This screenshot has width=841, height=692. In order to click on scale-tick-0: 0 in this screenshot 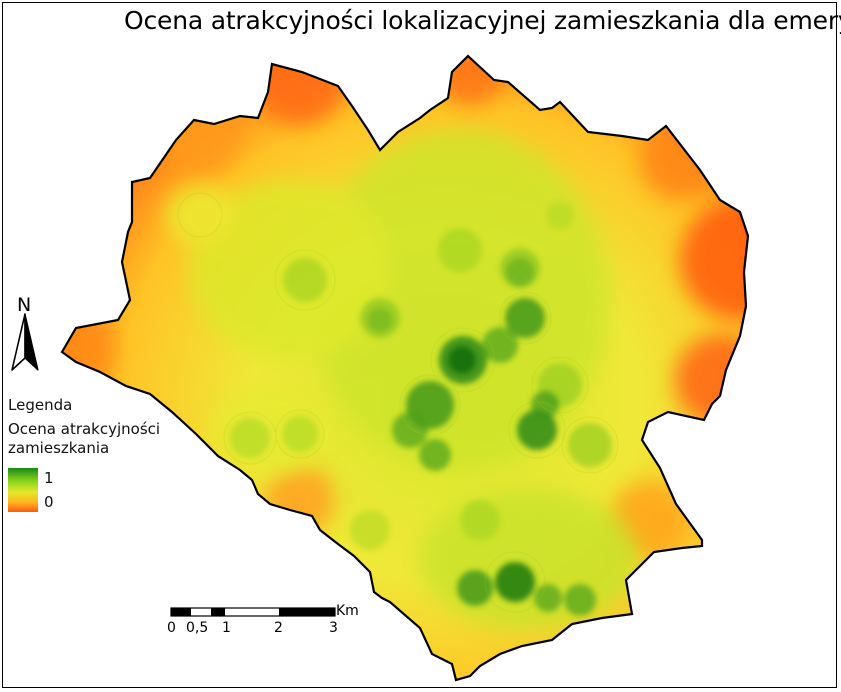, I will do `click(171, 628)`.